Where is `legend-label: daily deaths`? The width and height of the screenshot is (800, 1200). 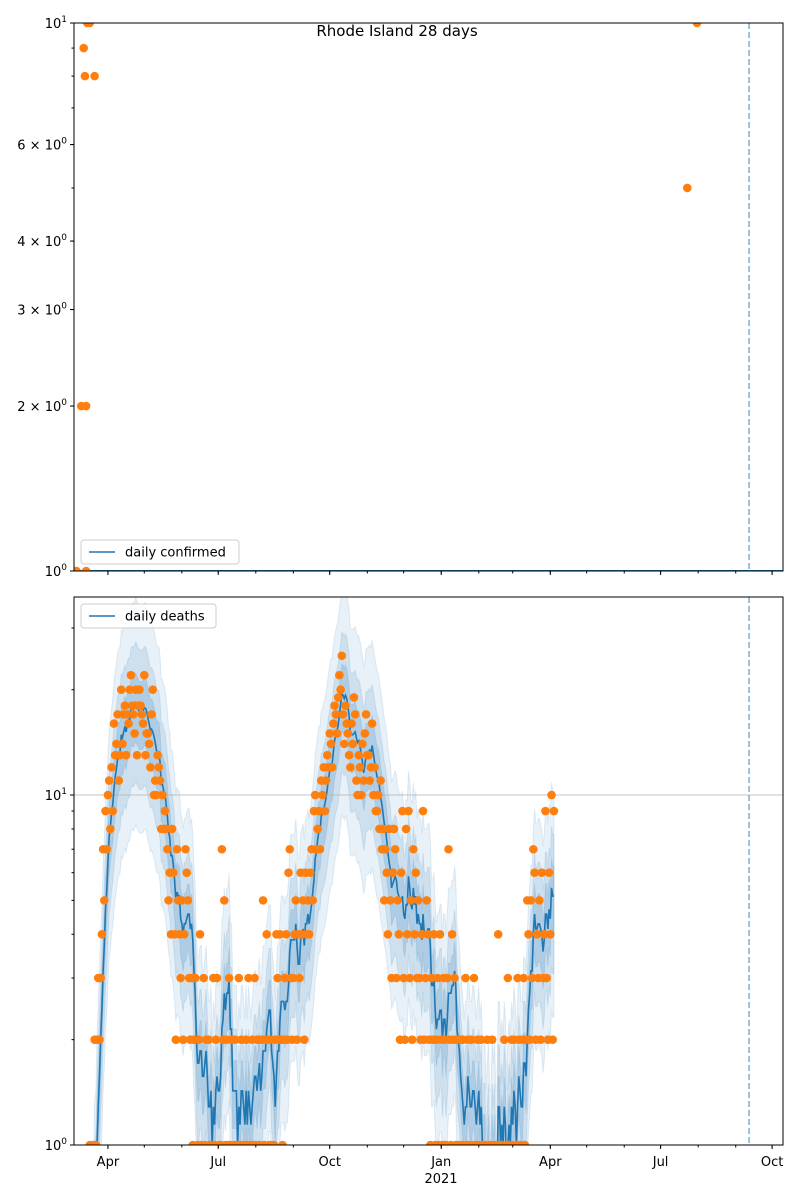
legend-label: daily deaths is located at coordinates (165, 617).